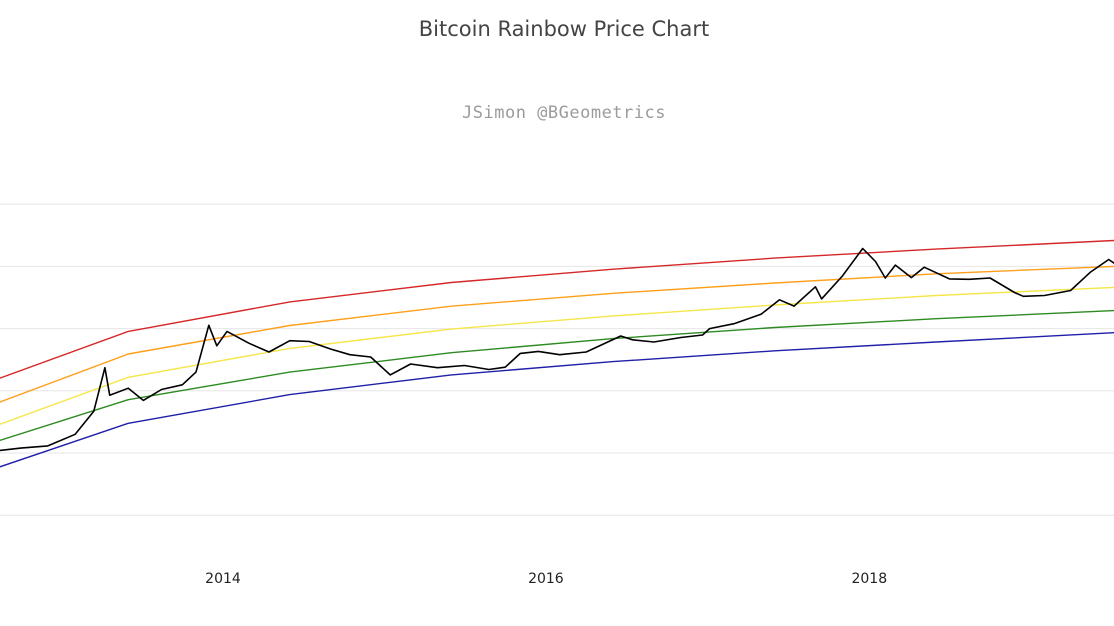  I want to click on x-tick-label: 2018, so click(869, 579).